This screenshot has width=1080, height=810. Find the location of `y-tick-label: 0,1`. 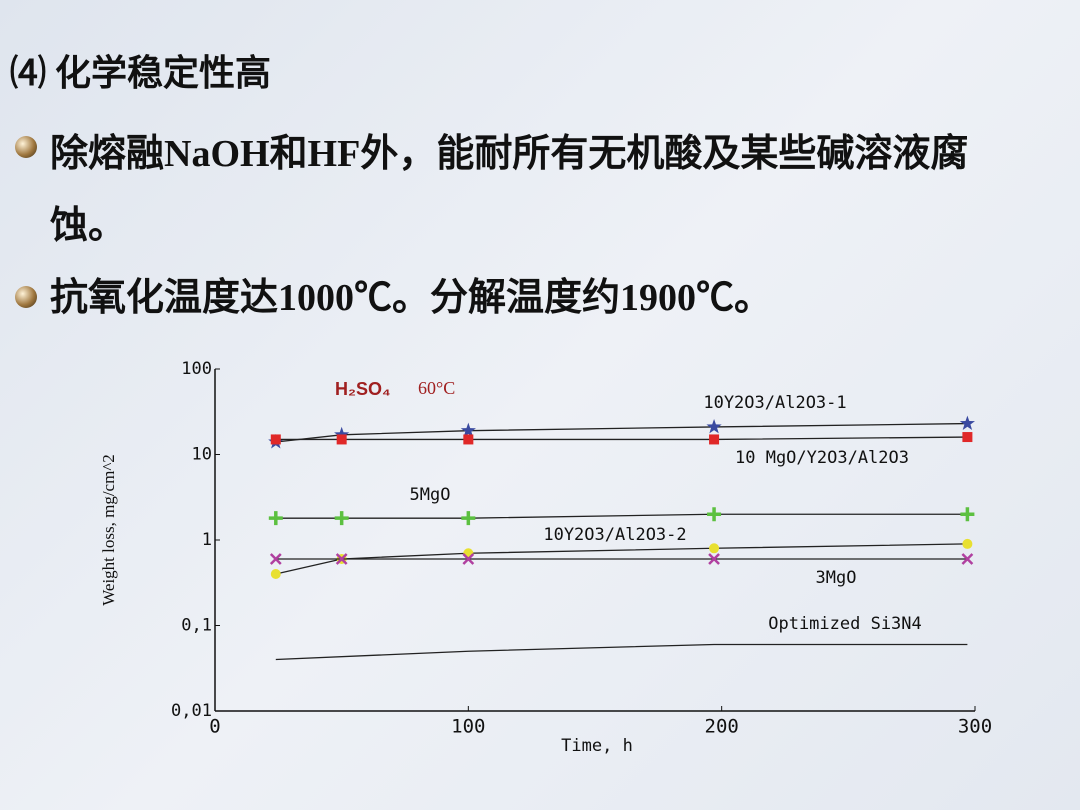

y-tick-label: 0,1 is located at coordinates (196, 626).